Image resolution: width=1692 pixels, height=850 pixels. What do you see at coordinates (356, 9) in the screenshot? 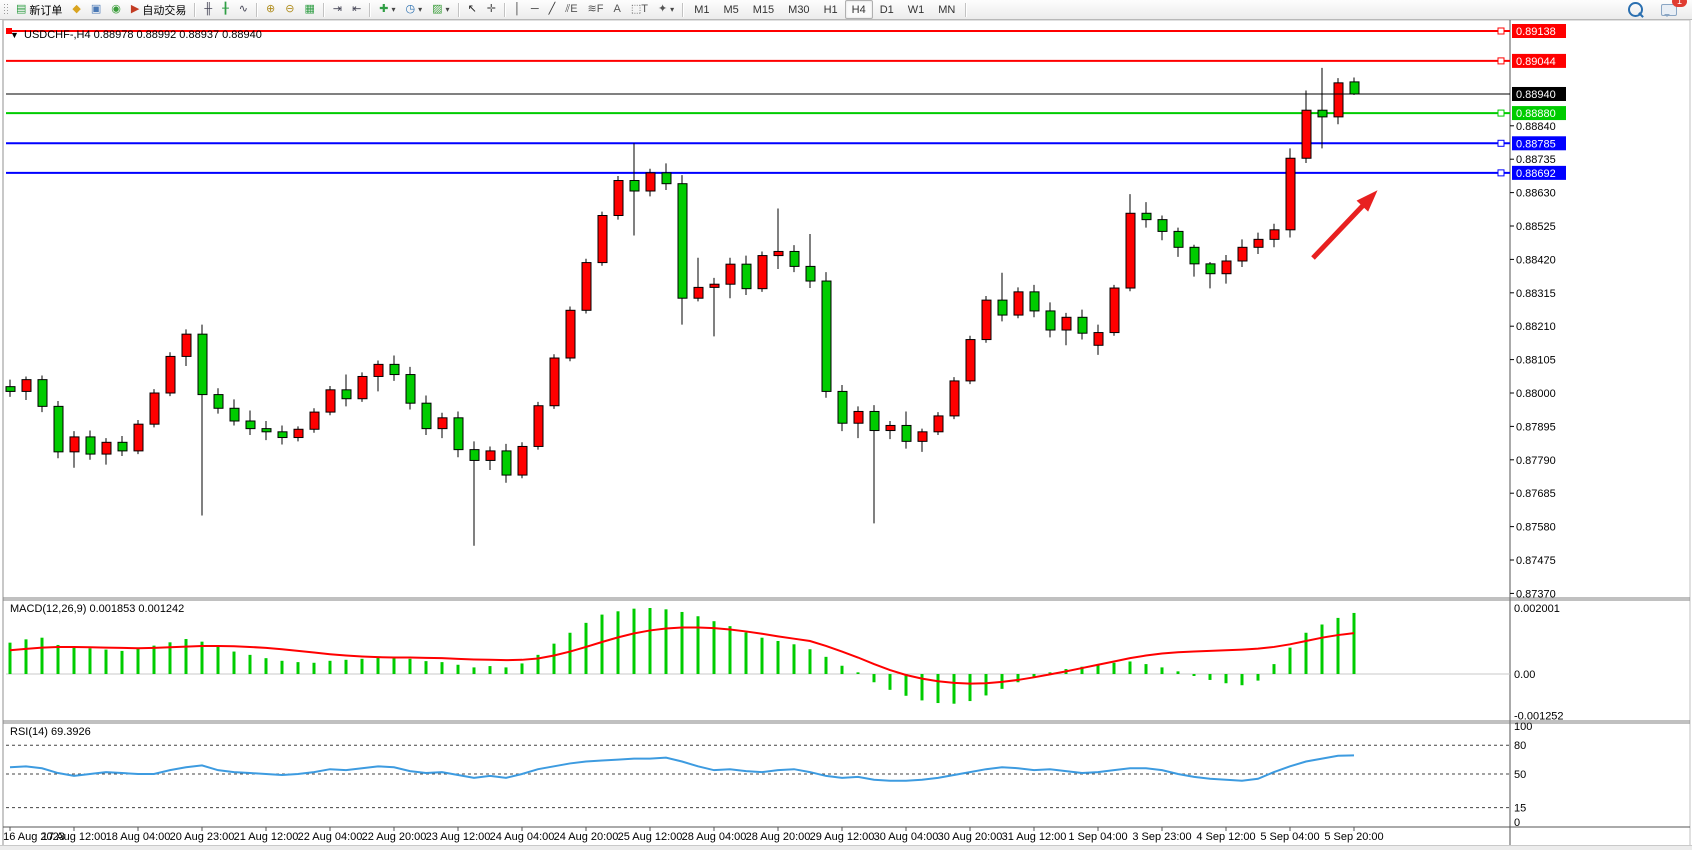
I see `chart-shift-button: ⇤` at bounding box center [356, 9].